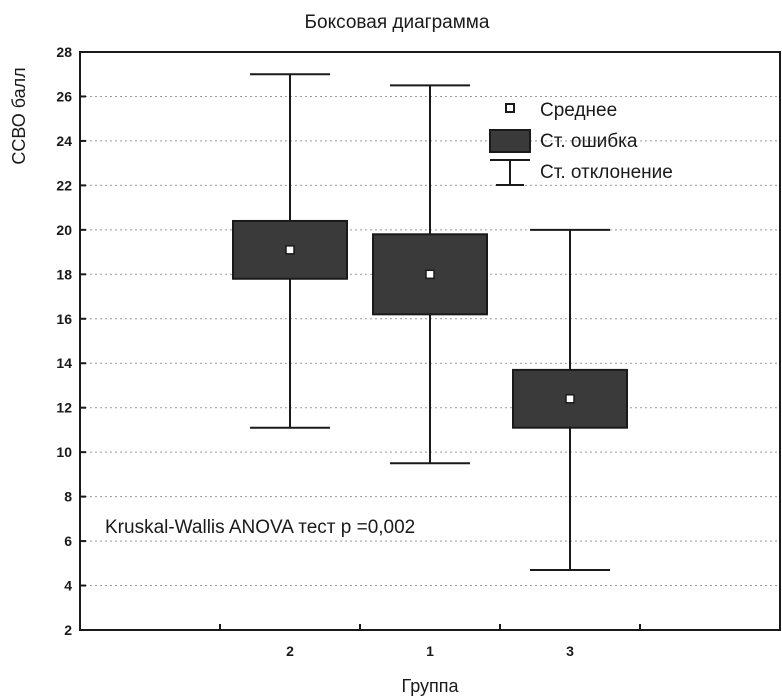 Image resolution: width=782 pixels, height=699 pixels. I want to click on kruskal-wallis-annotation: Kruskal-Wallis ANOVA тест p =0,002, so click(260, 527).